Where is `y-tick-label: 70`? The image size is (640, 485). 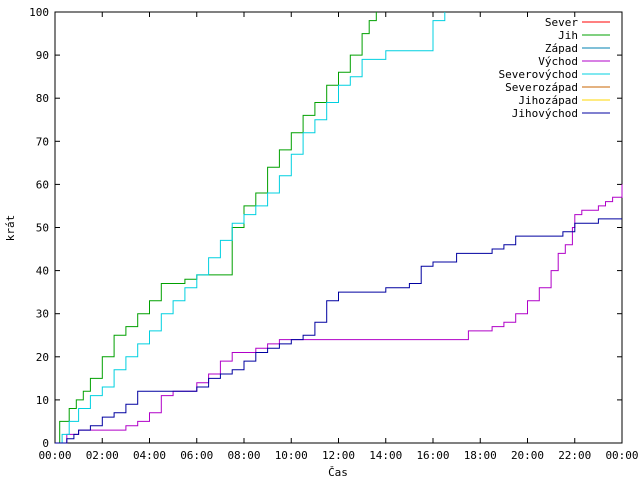
y-tick-label: 70 is located at coordinates (42, 141).